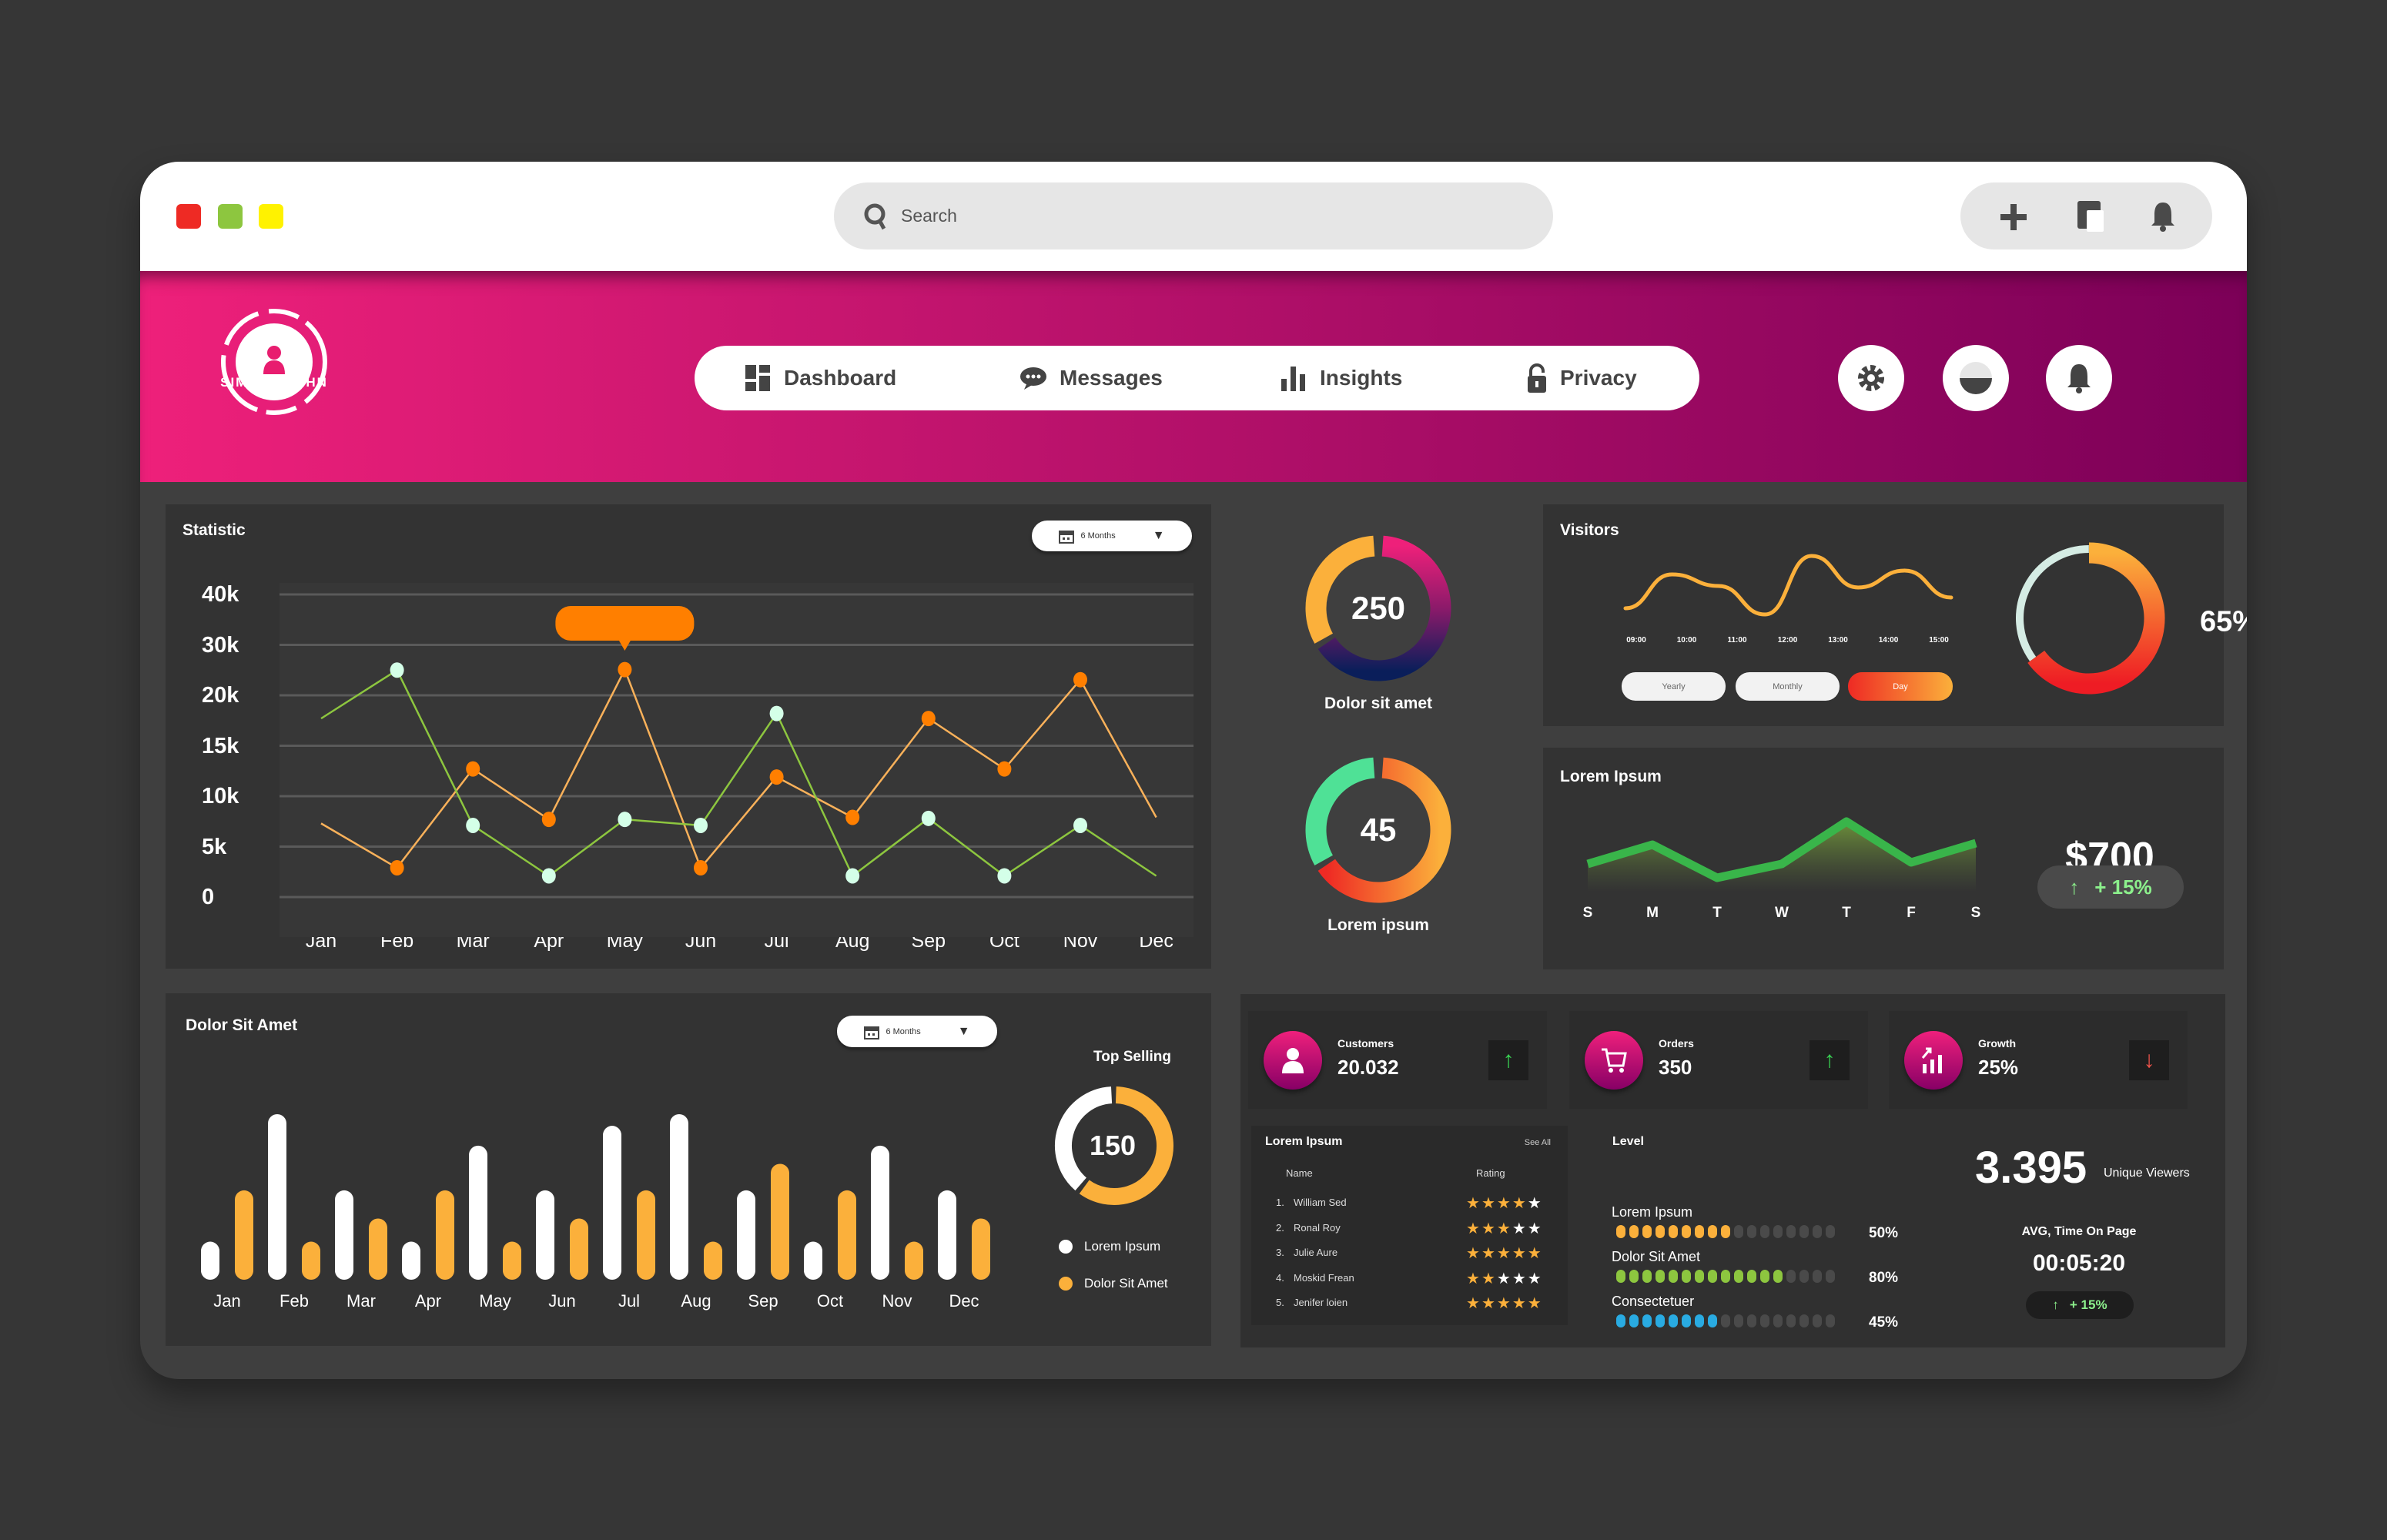 The width and height of the screenshot is (2387, 1540). I want to click on x-tick-label: Oct, so click(1004, 941).